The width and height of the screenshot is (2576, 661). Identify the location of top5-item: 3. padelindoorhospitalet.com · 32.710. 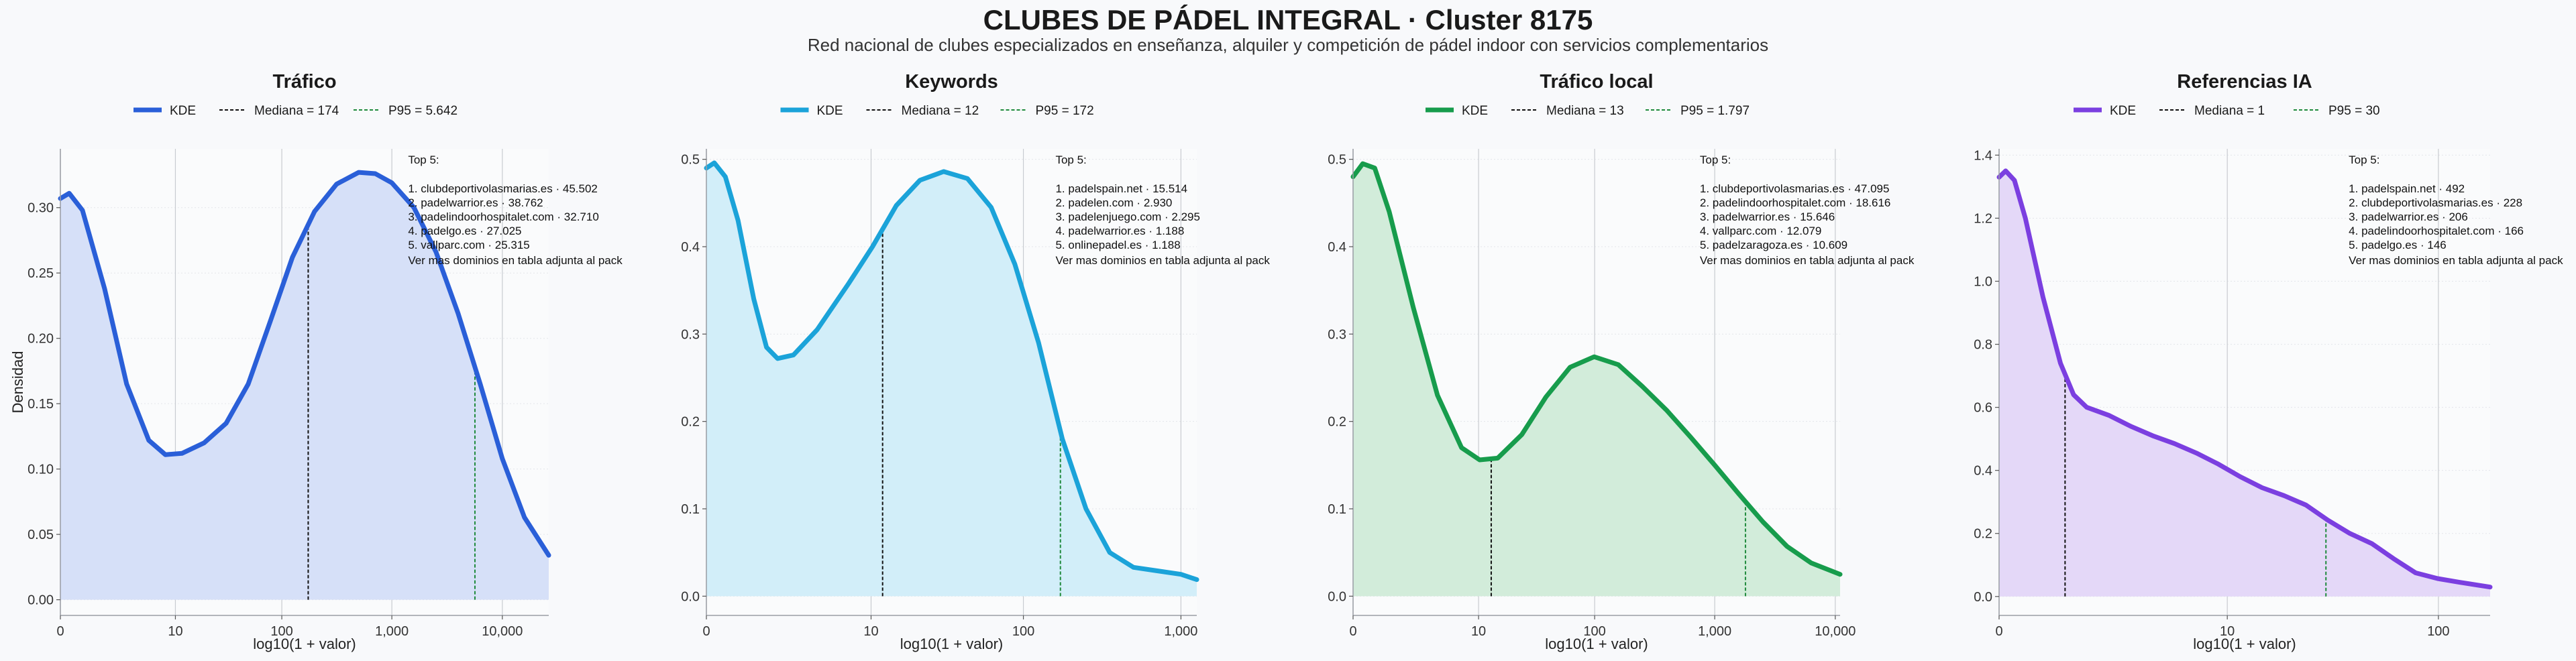
(503, 217).